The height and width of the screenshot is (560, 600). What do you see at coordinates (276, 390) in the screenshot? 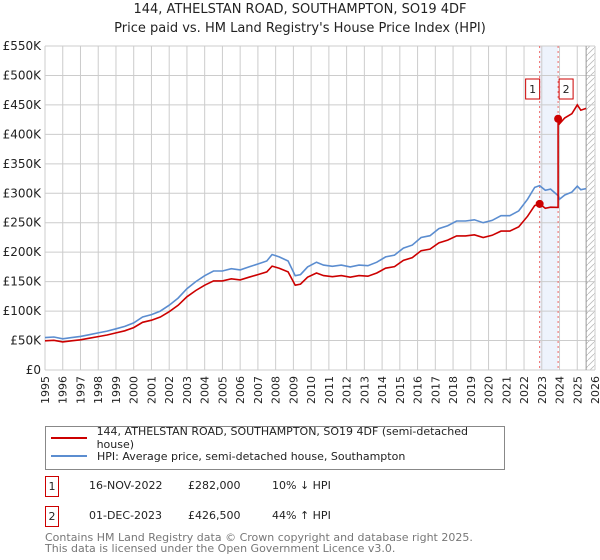
I see `x-tick-label: 2008` at bounding box center [276, 390].